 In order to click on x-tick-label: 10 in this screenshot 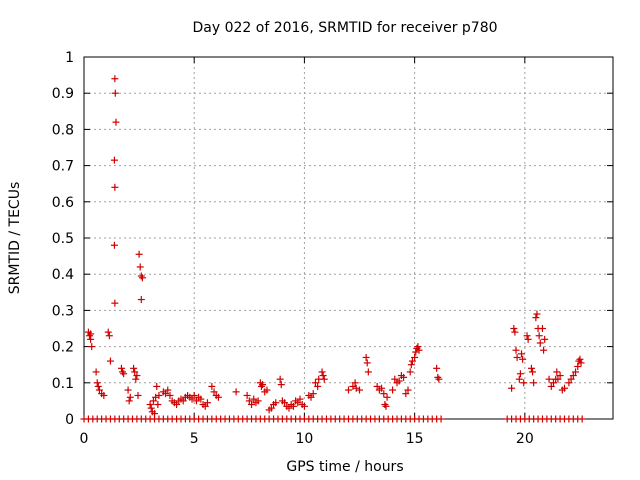, I will do `click(305, 439)`.